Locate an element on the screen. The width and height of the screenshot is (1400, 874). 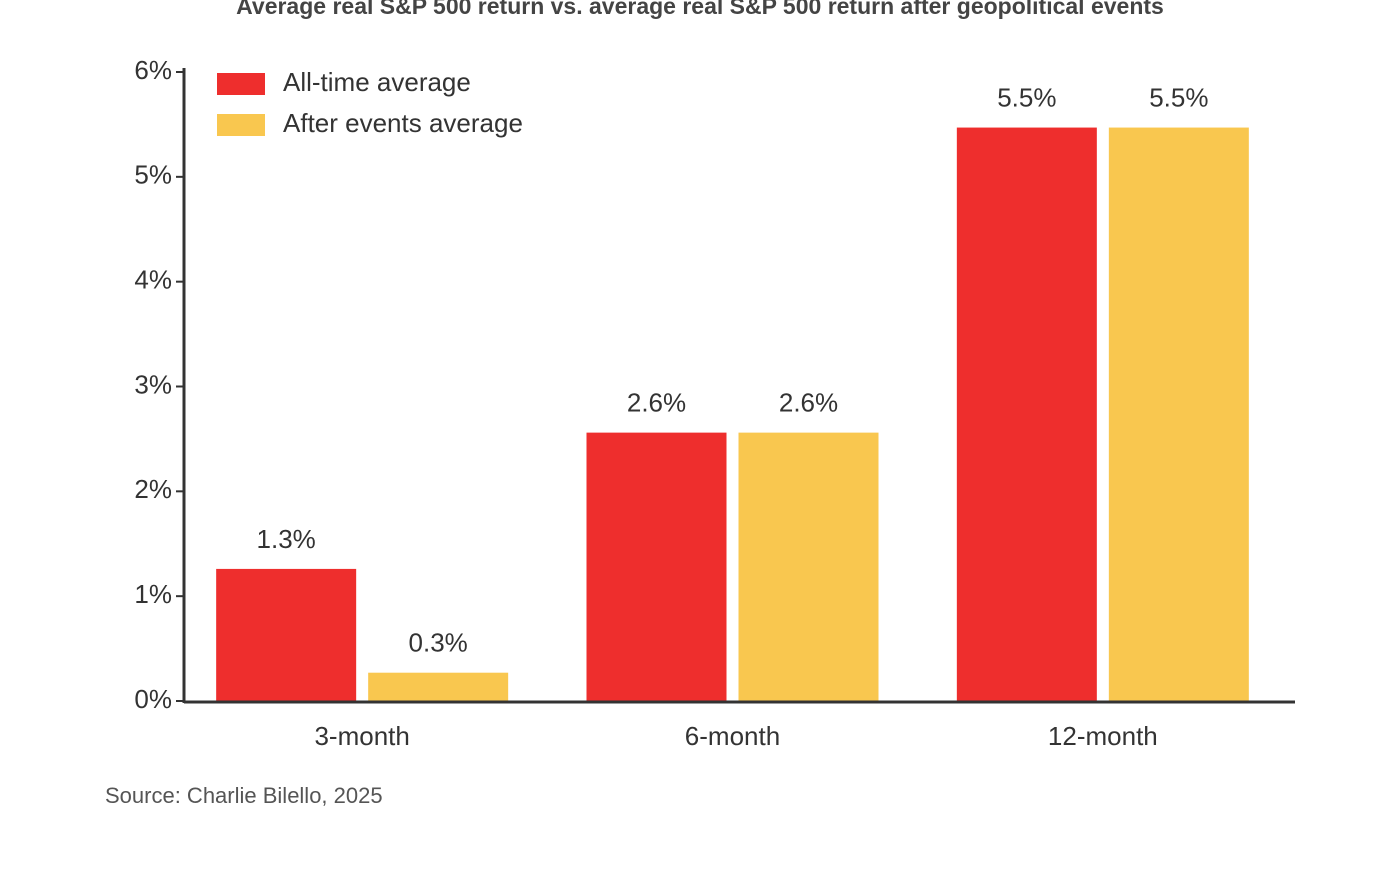
x-tick-label: 6-month is located at coordinates (732, 736).